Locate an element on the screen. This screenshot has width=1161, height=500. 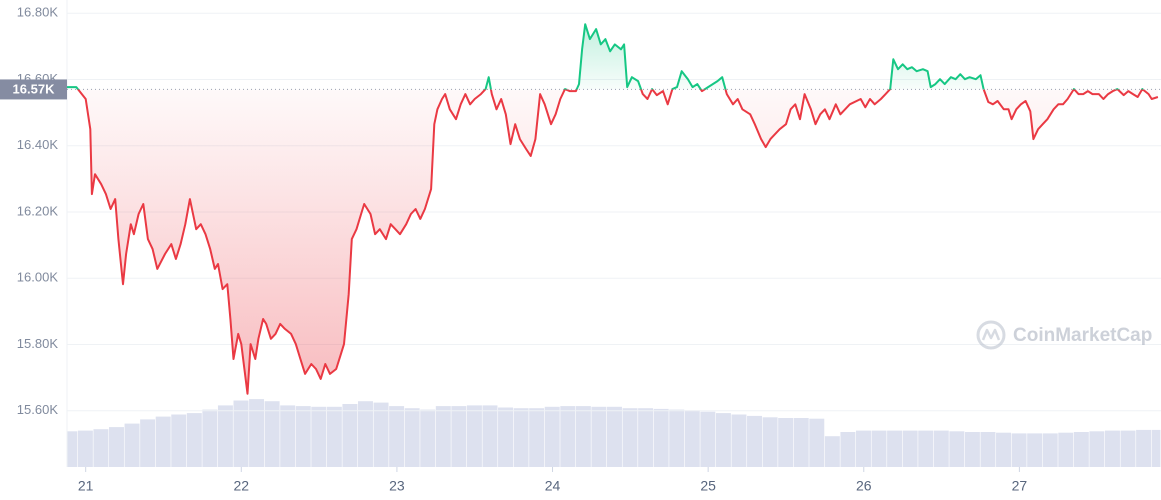
reference-label: 16.57K is located at coordinates (34, 88).